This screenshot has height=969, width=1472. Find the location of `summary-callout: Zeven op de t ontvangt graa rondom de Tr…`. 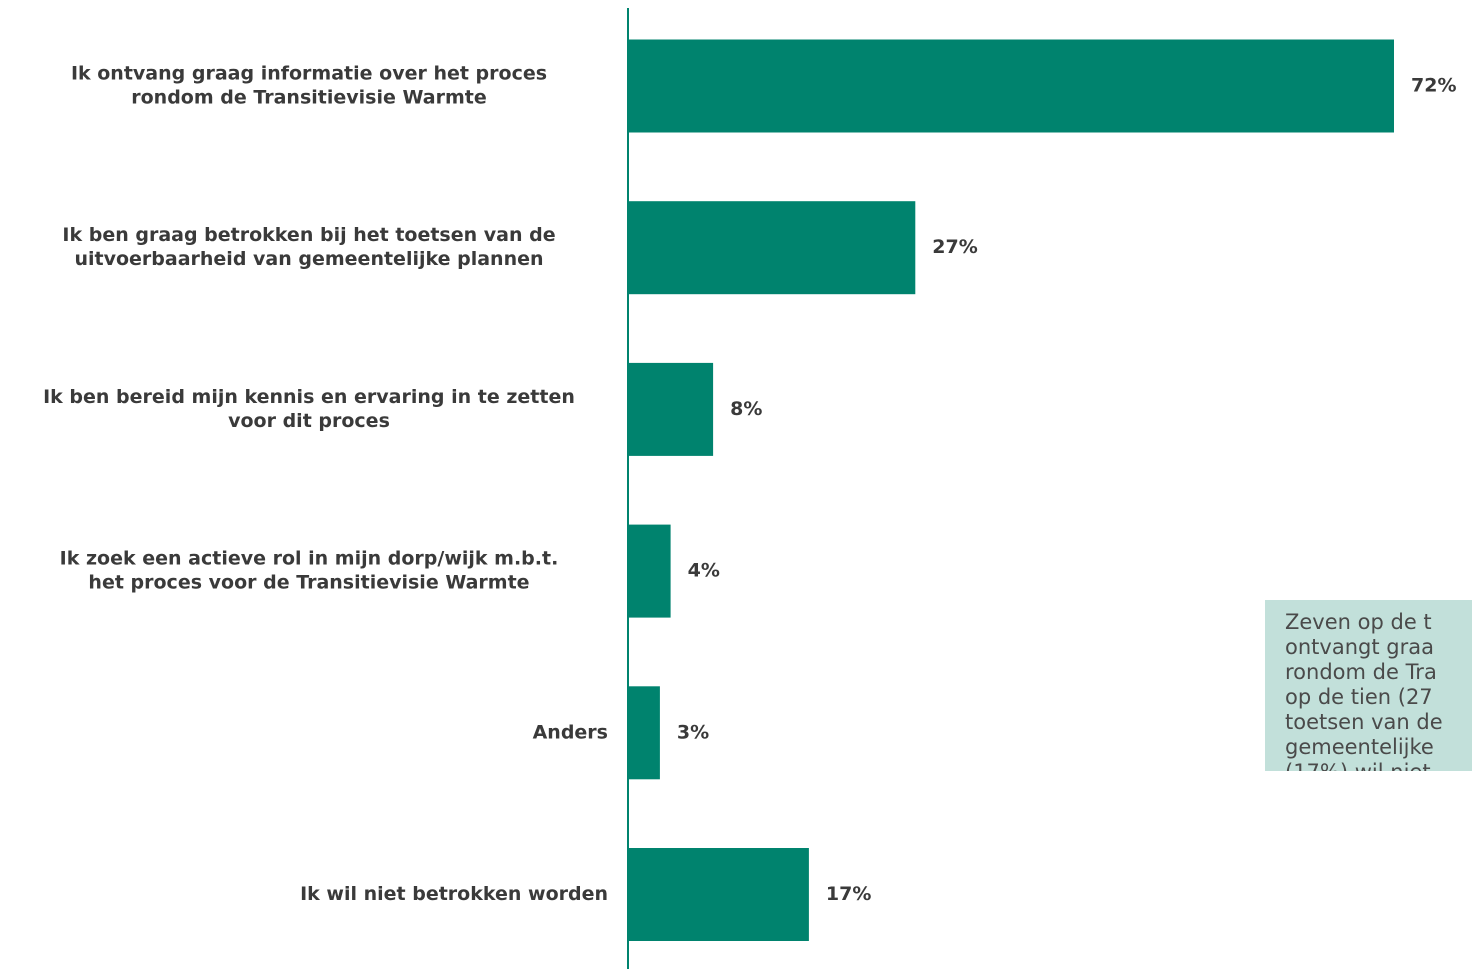

summary-callout: Zeven op de t ontvangt graa rondom de Tr… is located at coordinates (1368, 685).